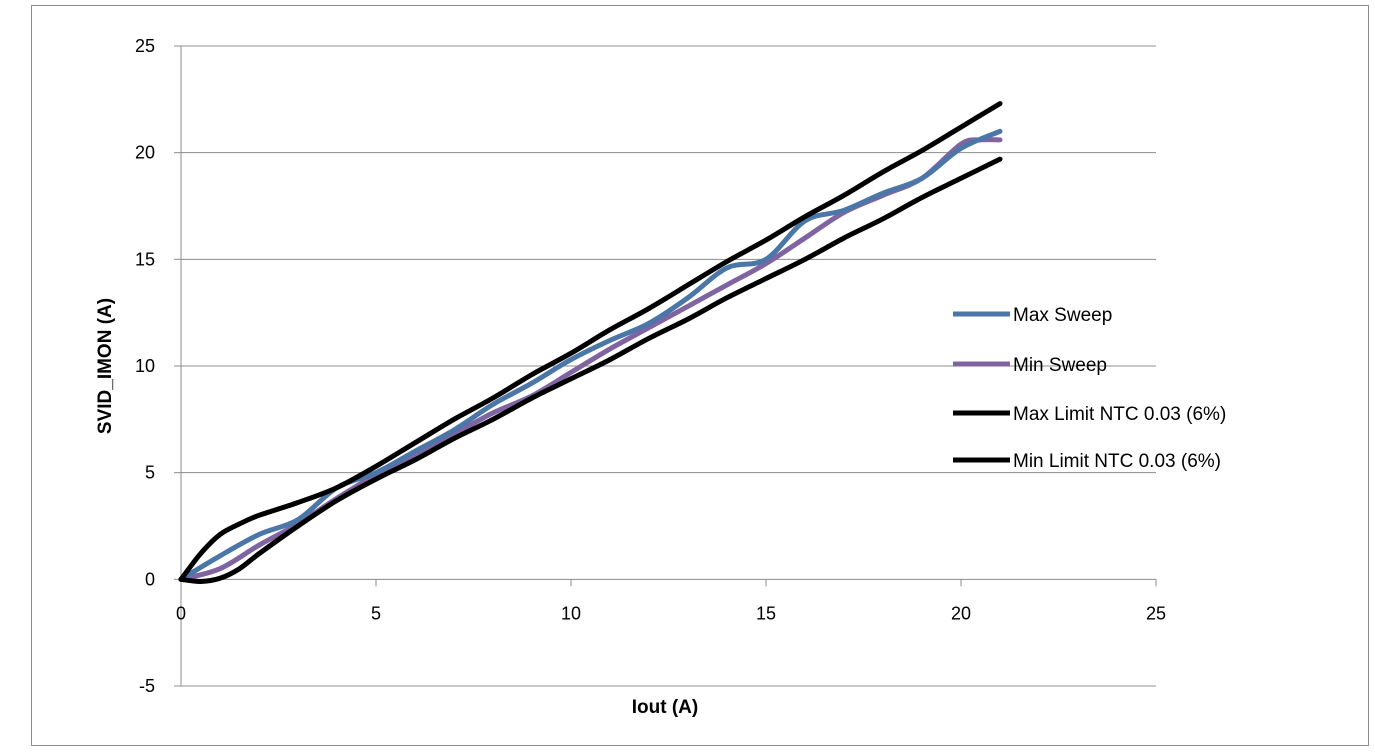 The image size is (1375, 756). I want to click on x-tick-label-5: 25, so click(1156, 613).